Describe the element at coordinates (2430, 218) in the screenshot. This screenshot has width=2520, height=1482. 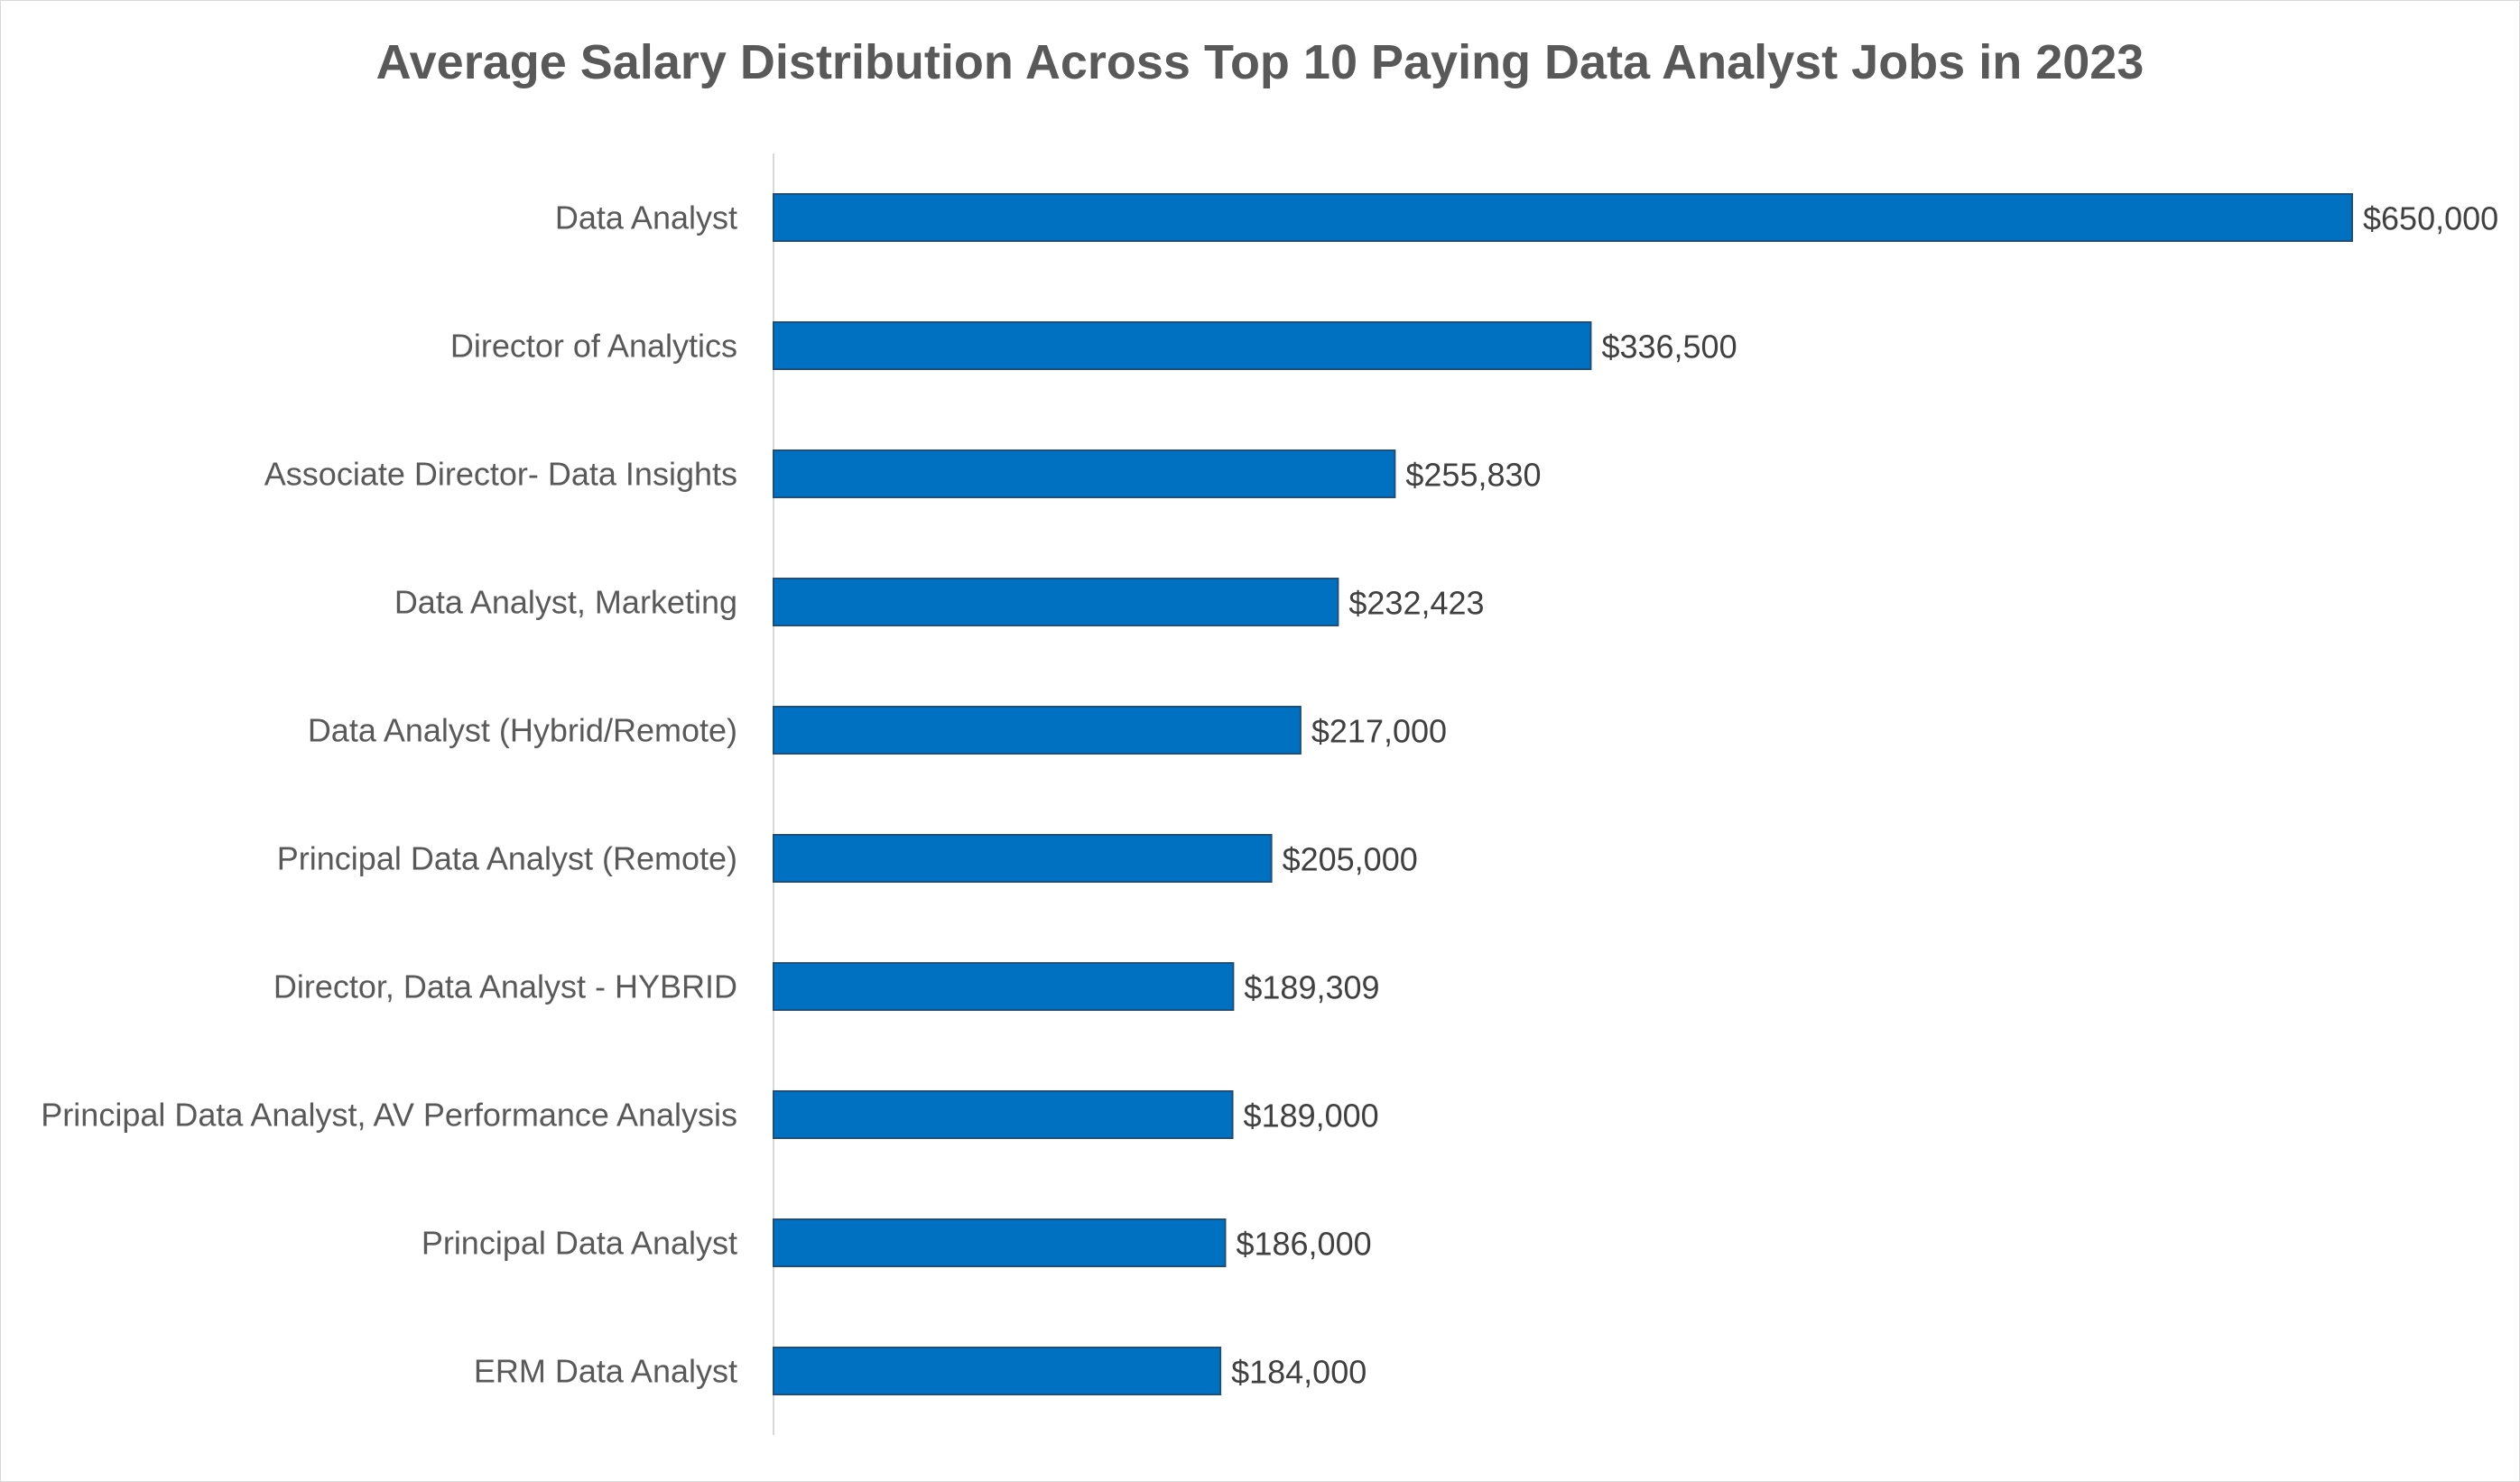
I see `data-label: $650,000` at that location.